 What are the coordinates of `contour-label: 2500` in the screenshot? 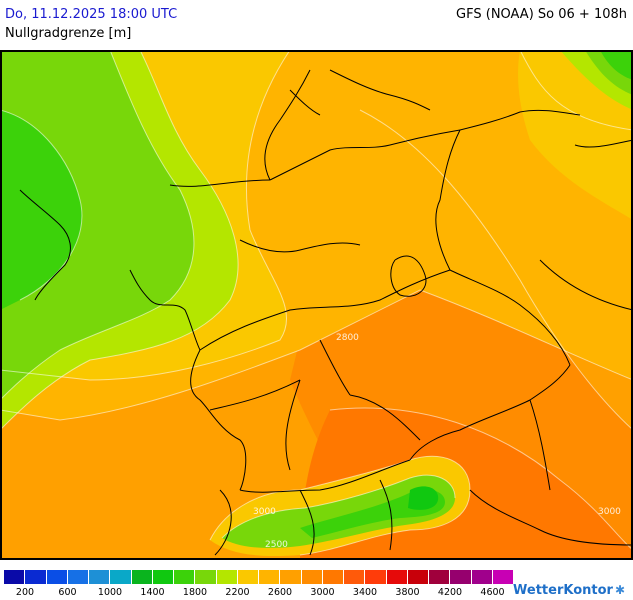 It's located at (276, 545).